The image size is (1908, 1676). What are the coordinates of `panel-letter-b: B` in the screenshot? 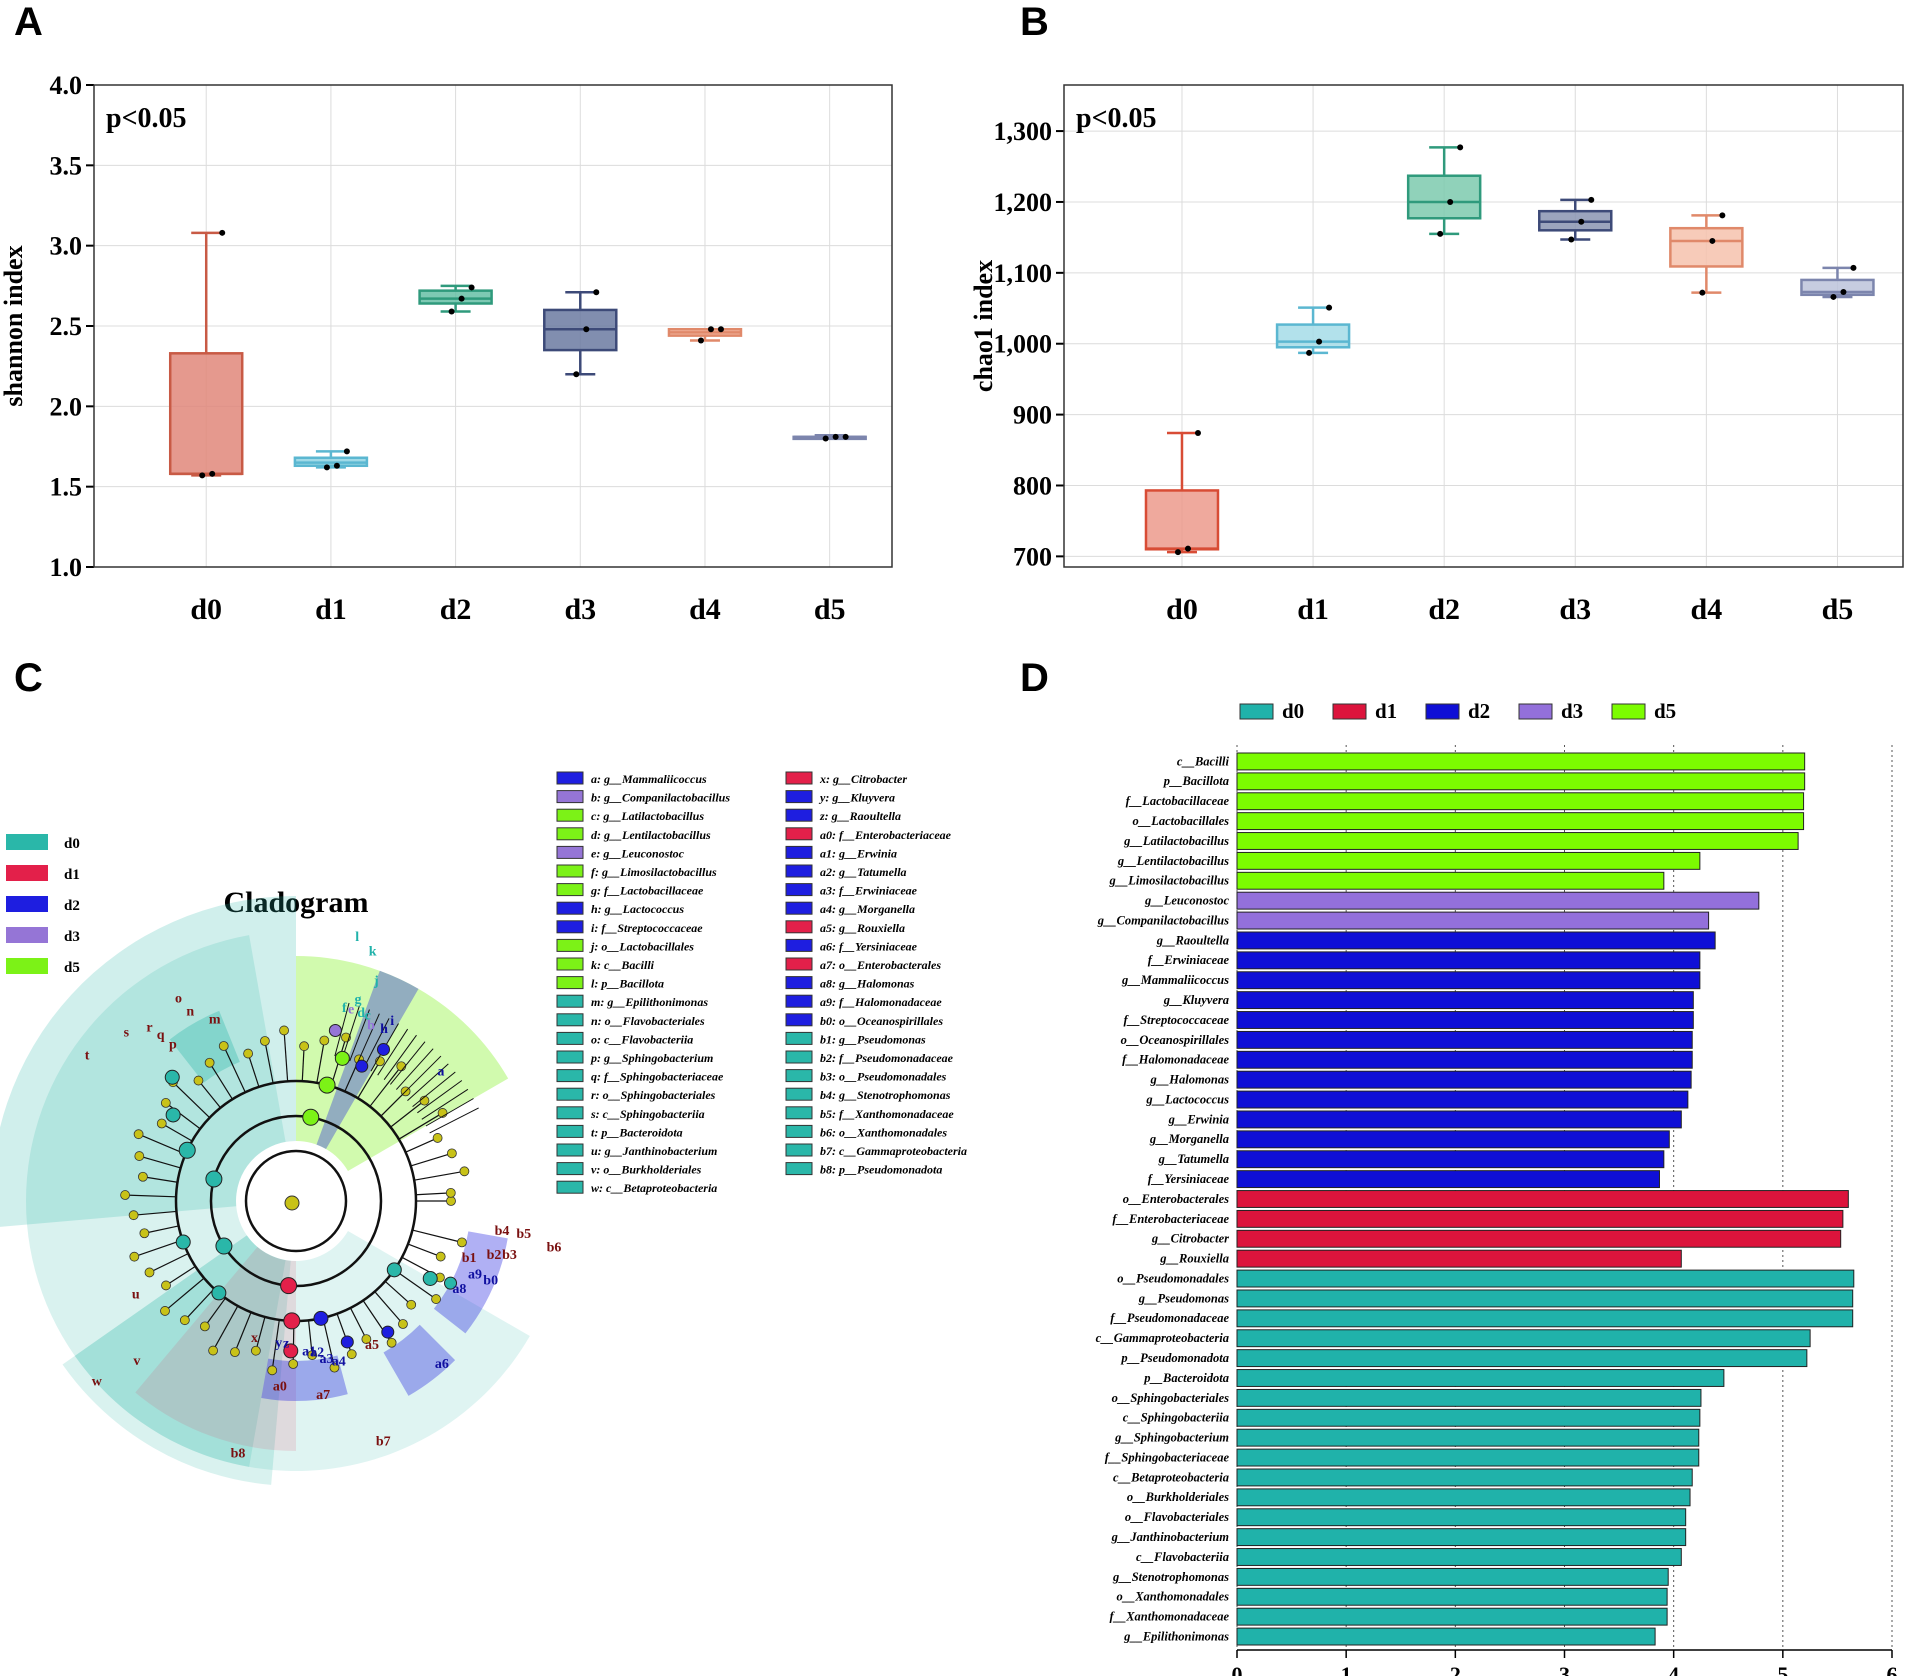 It's located at (1034, 22).